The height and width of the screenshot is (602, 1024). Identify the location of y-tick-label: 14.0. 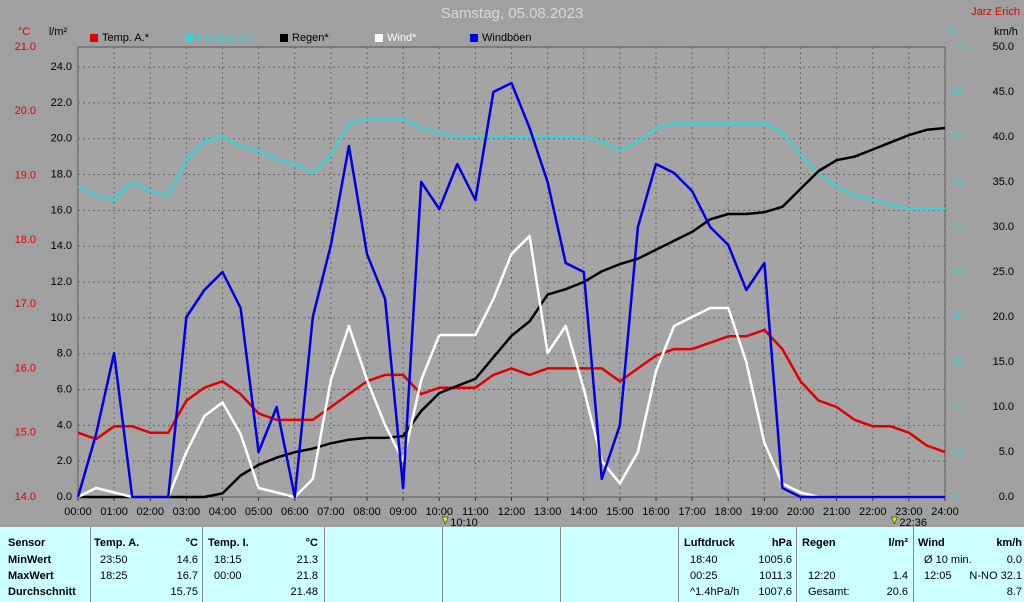
(25, 497).